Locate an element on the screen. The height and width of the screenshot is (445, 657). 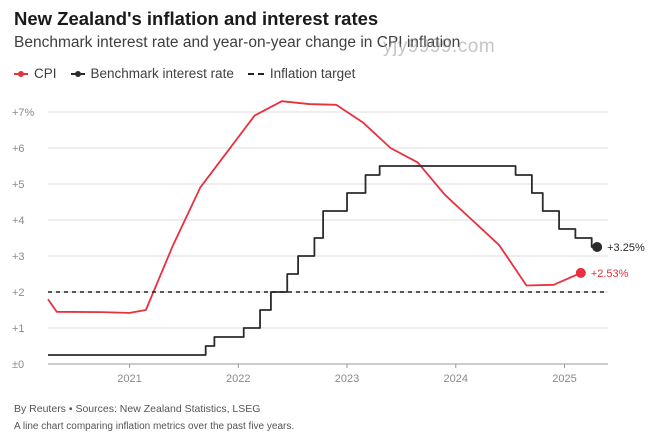
legend-swatch-cpi is located at coordinates (21, 73).